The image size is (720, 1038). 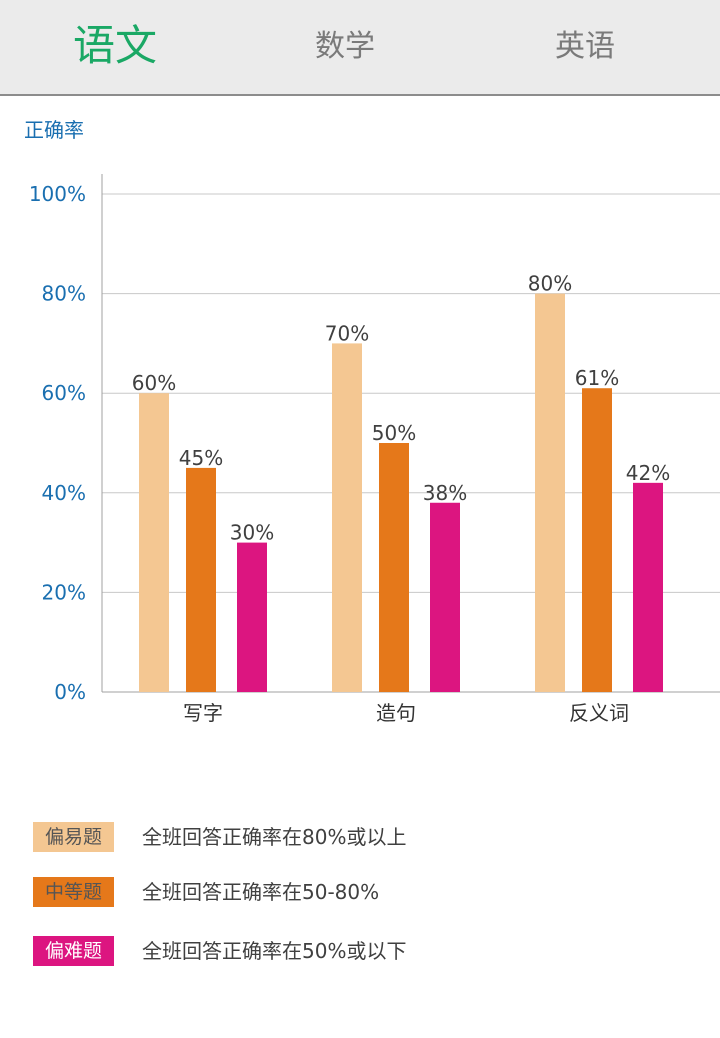 I want to click on data-label: 50%, so click(x=394, y=433).